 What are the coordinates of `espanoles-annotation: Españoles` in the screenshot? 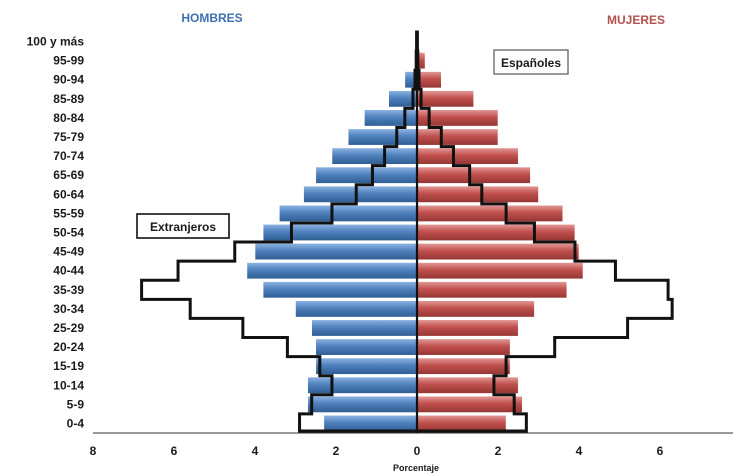 It's located at (531, 62).